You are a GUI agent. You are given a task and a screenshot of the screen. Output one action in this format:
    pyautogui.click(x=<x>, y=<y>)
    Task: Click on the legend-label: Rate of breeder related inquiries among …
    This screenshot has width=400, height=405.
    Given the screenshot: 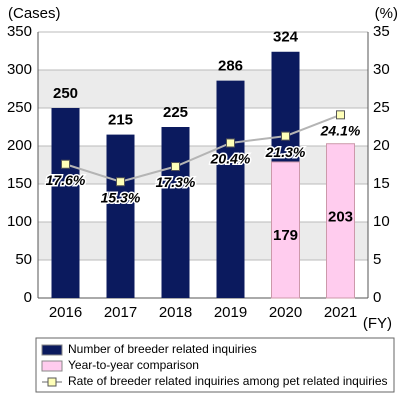 What is the action you would take?
    pyautogui.click(x=228, y=381)
    